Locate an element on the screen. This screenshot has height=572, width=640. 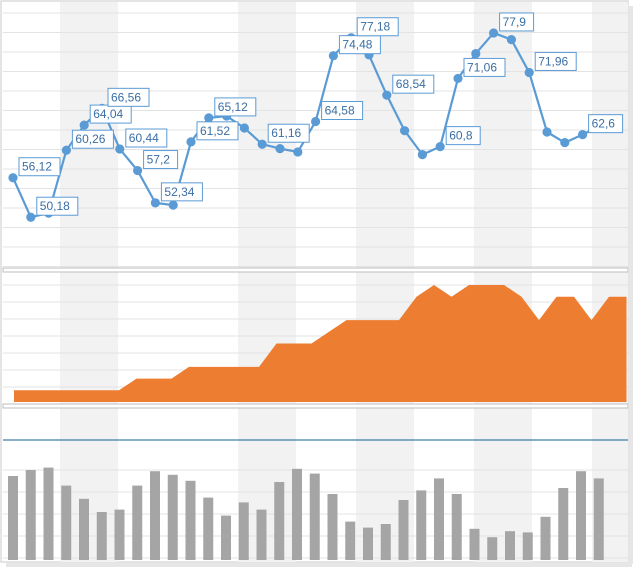
data-label: 74,48 is located at coordinates (357, 45).